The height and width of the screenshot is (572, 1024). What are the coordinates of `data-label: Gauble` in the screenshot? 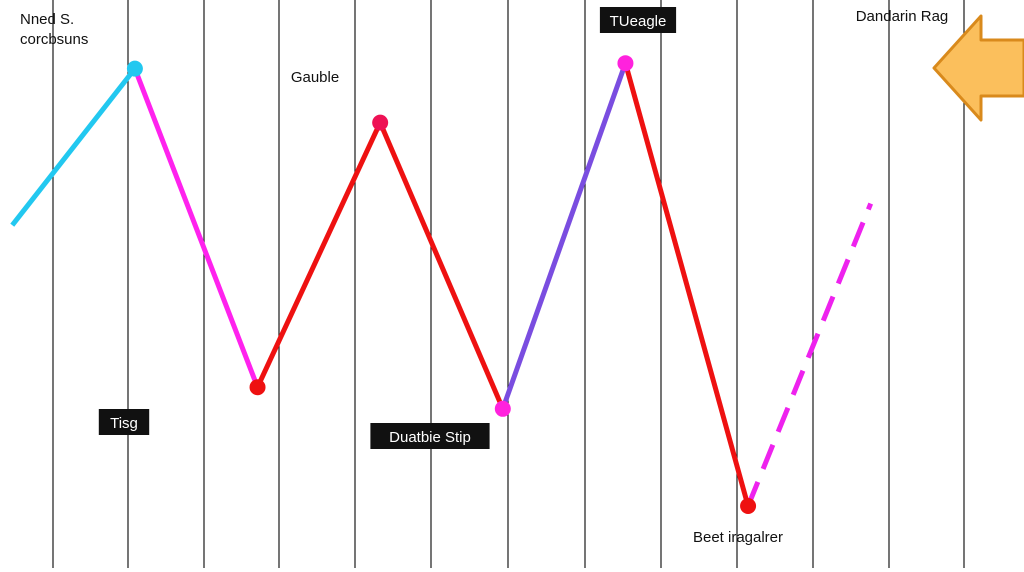 It's located at (315, 77).